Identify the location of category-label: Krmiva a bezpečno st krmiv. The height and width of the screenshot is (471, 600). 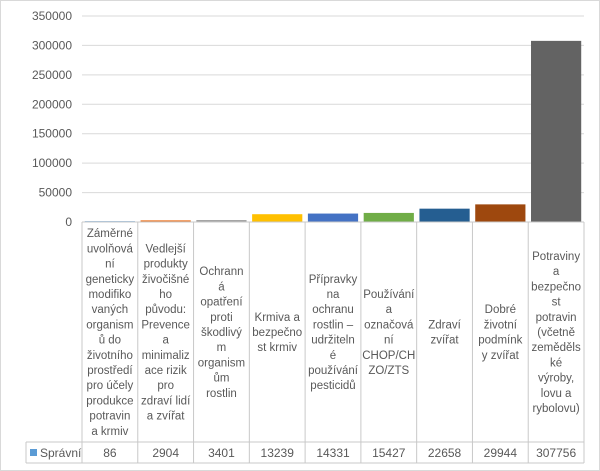
(277, 333).